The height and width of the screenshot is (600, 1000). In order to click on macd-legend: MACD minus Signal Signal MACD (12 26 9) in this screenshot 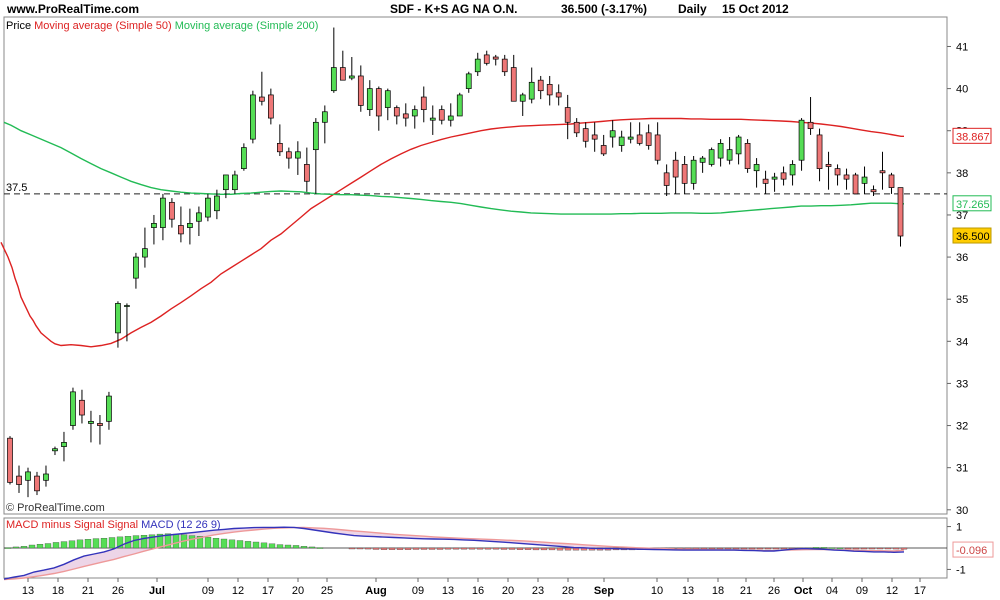, I will do `click(113, 525)`.